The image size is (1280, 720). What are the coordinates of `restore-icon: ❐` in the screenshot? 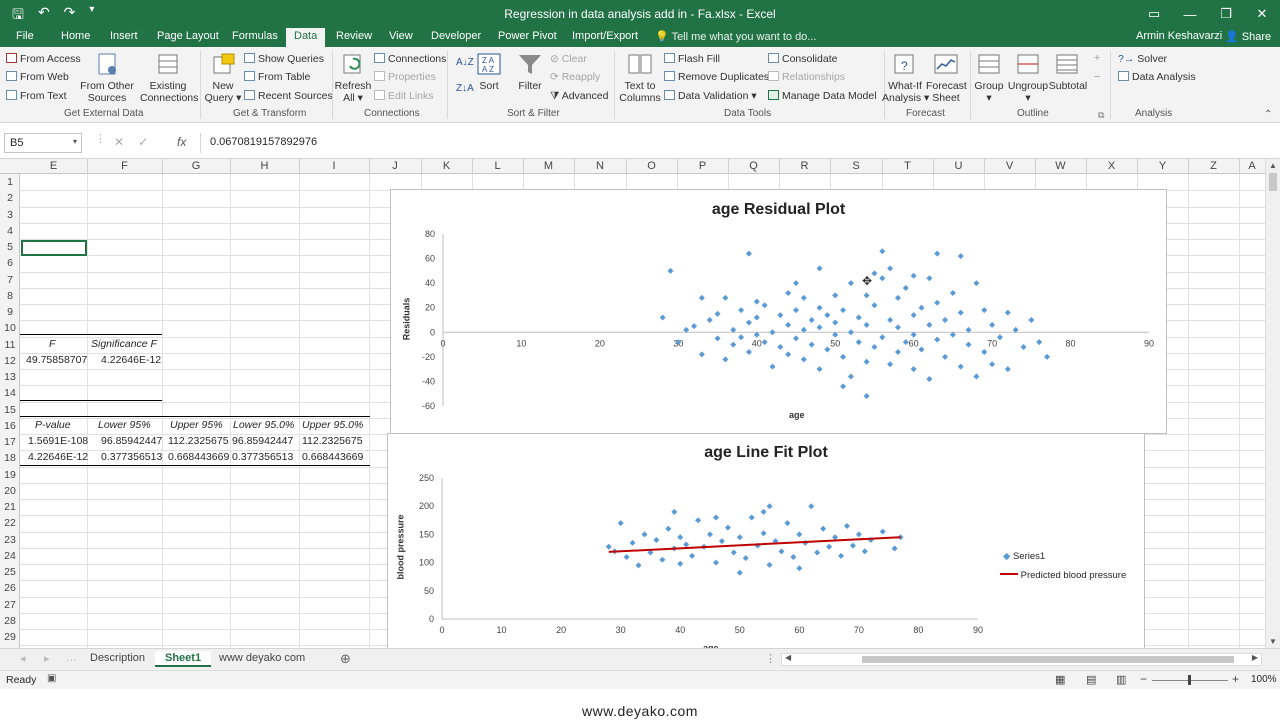 It's located at (1226, 13).